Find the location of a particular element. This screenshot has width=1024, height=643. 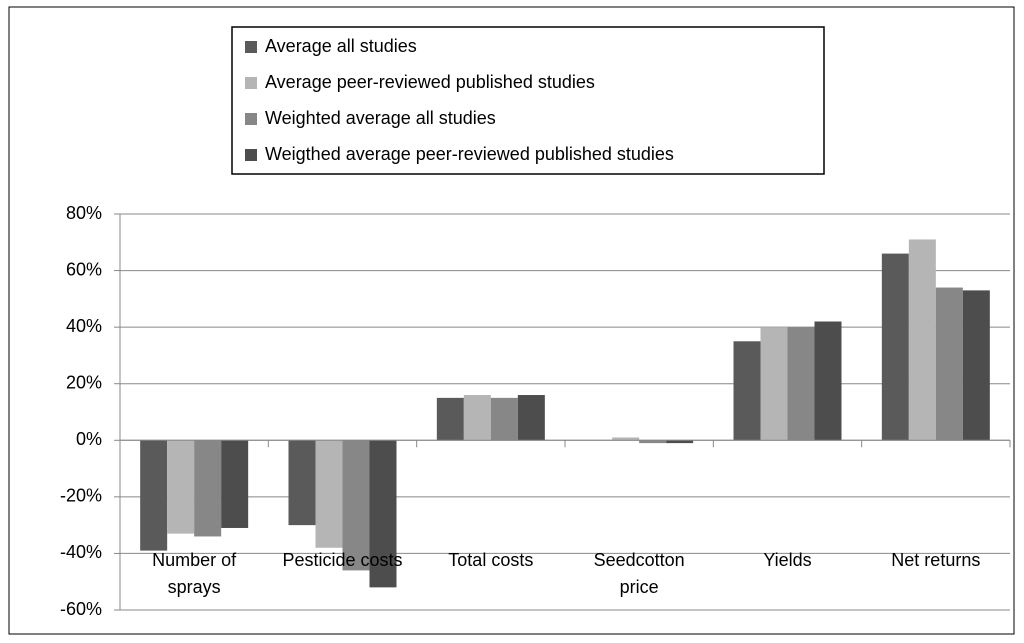

y-tick-label: 40% is located at coordinates (84, 326).